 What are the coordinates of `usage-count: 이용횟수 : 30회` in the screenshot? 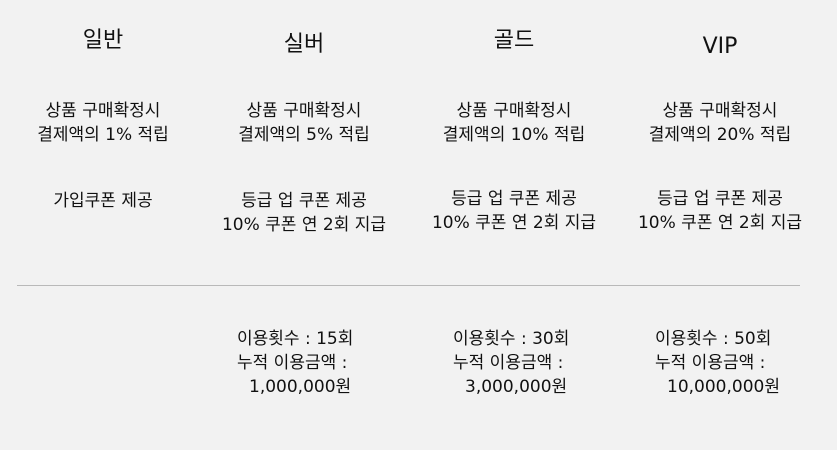 It's located at (511, 339).